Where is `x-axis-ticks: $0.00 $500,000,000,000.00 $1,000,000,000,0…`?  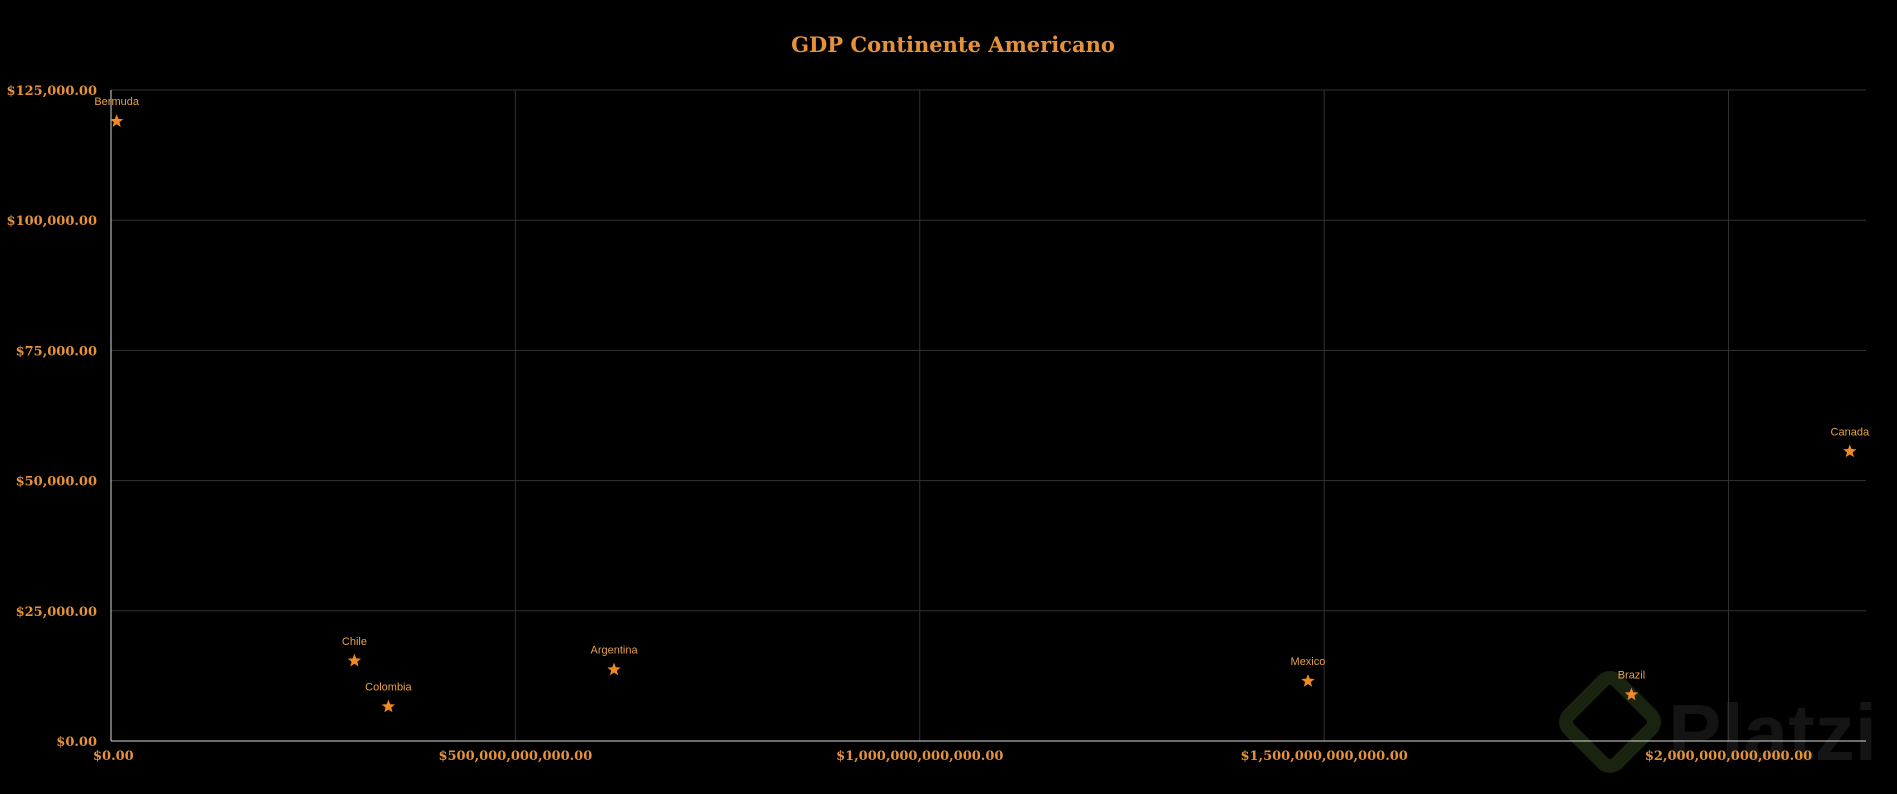 x-axis-ticks: $0.00 $500,000,000,000.00 $1,000,000,000,0… is located at coordinates (952, 756).